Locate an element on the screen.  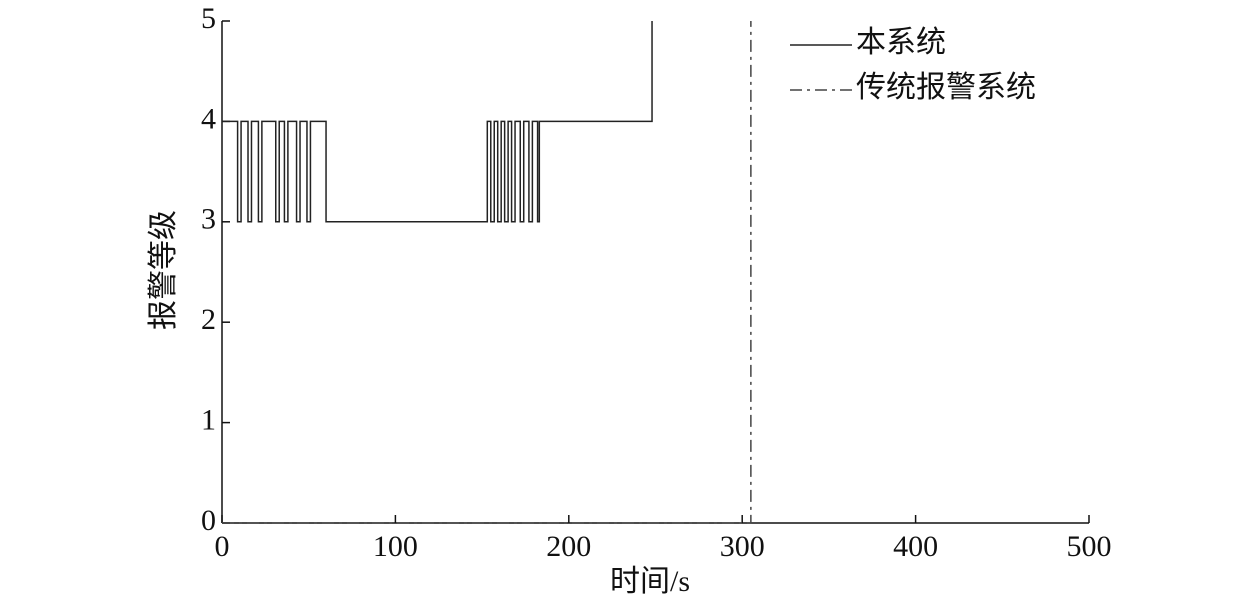
x-tick-label: 300 is located at coordinates (742, 546).